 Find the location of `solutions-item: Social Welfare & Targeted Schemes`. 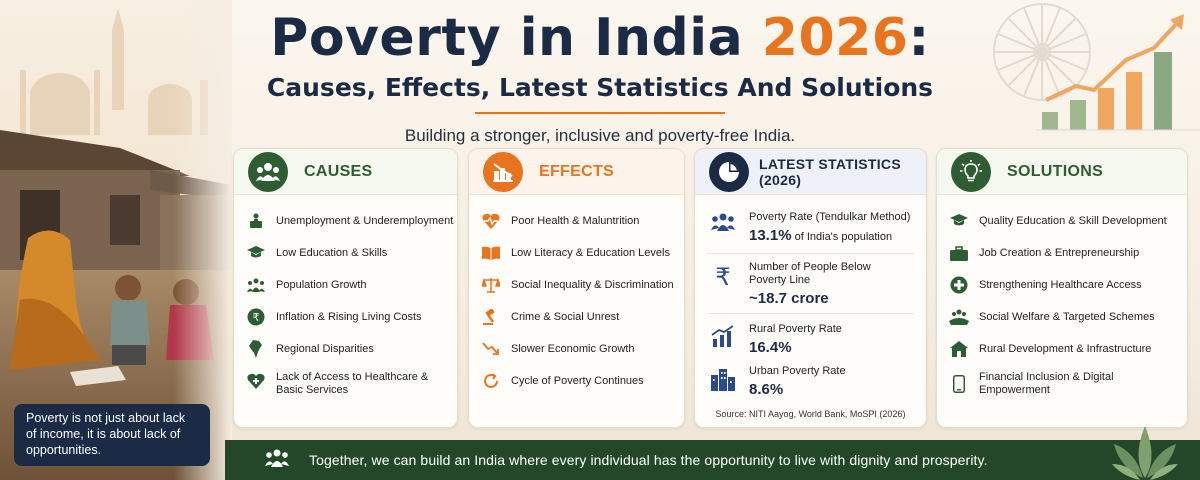

solutions-item: Social Welfare & Targeted Schemes is located at coordinates (1062, 317).